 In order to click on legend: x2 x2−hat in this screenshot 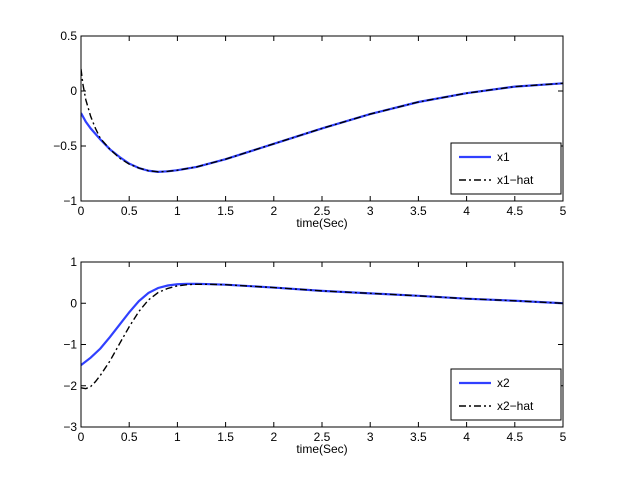, I will do `click(506, 394)`.